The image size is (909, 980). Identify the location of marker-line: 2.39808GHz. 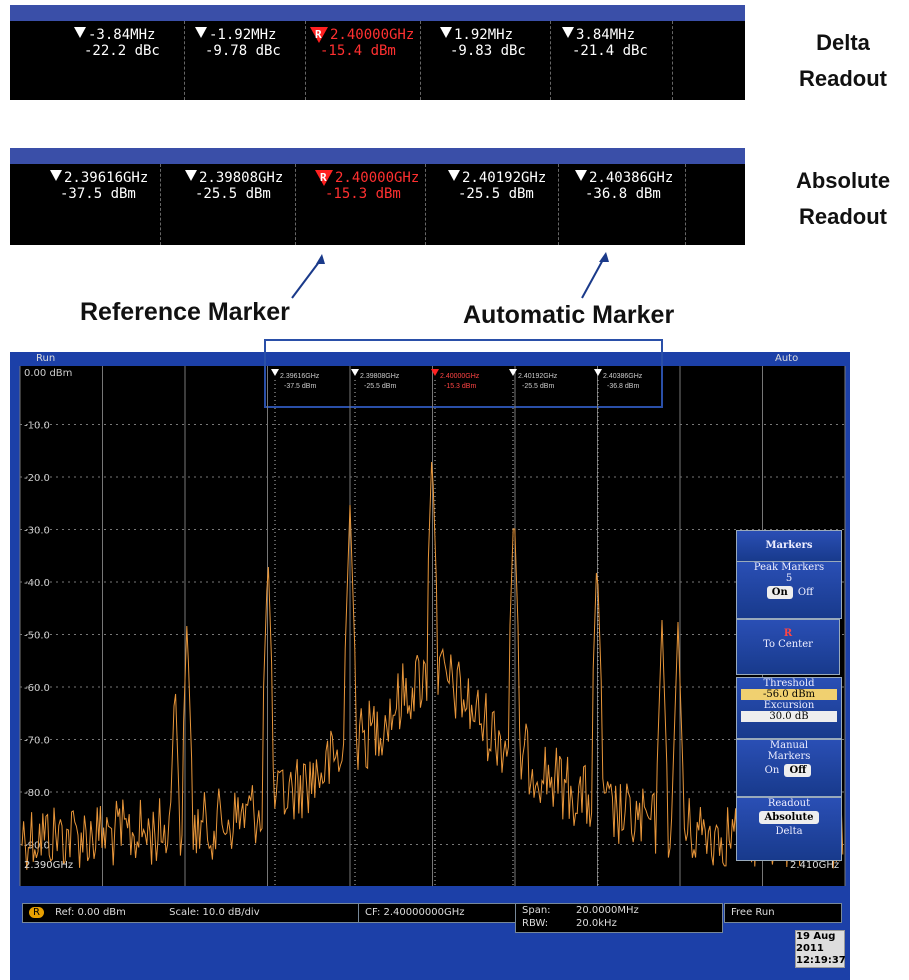
(234, 178).